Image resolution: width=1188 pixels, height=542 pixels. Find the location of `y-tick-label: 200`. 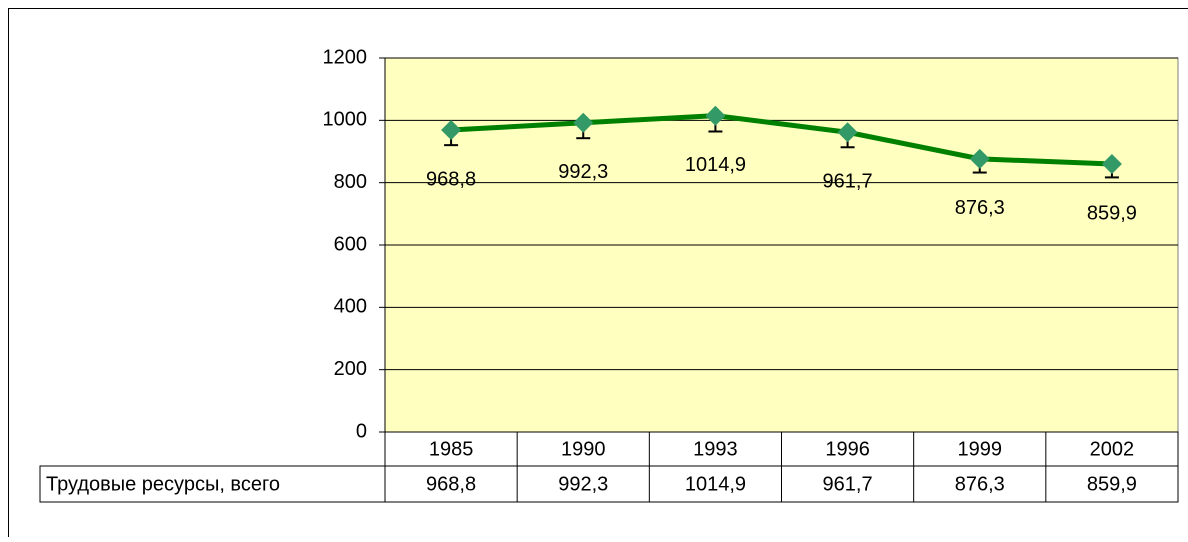

y-tick-label: 200 is located at coordinates (350, 369).